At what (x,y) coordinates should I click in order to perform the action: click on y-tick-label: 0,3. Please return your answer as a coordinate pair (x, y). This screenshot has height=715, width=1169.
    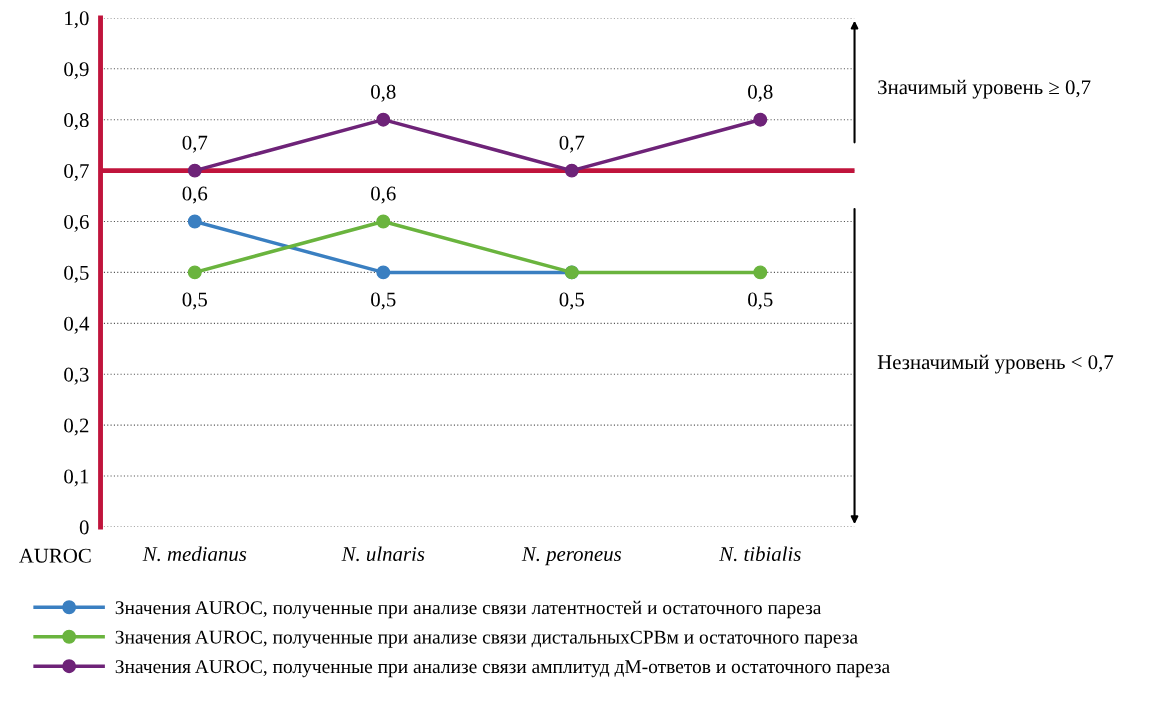
    Looking at the image, I should click on (76, 376).